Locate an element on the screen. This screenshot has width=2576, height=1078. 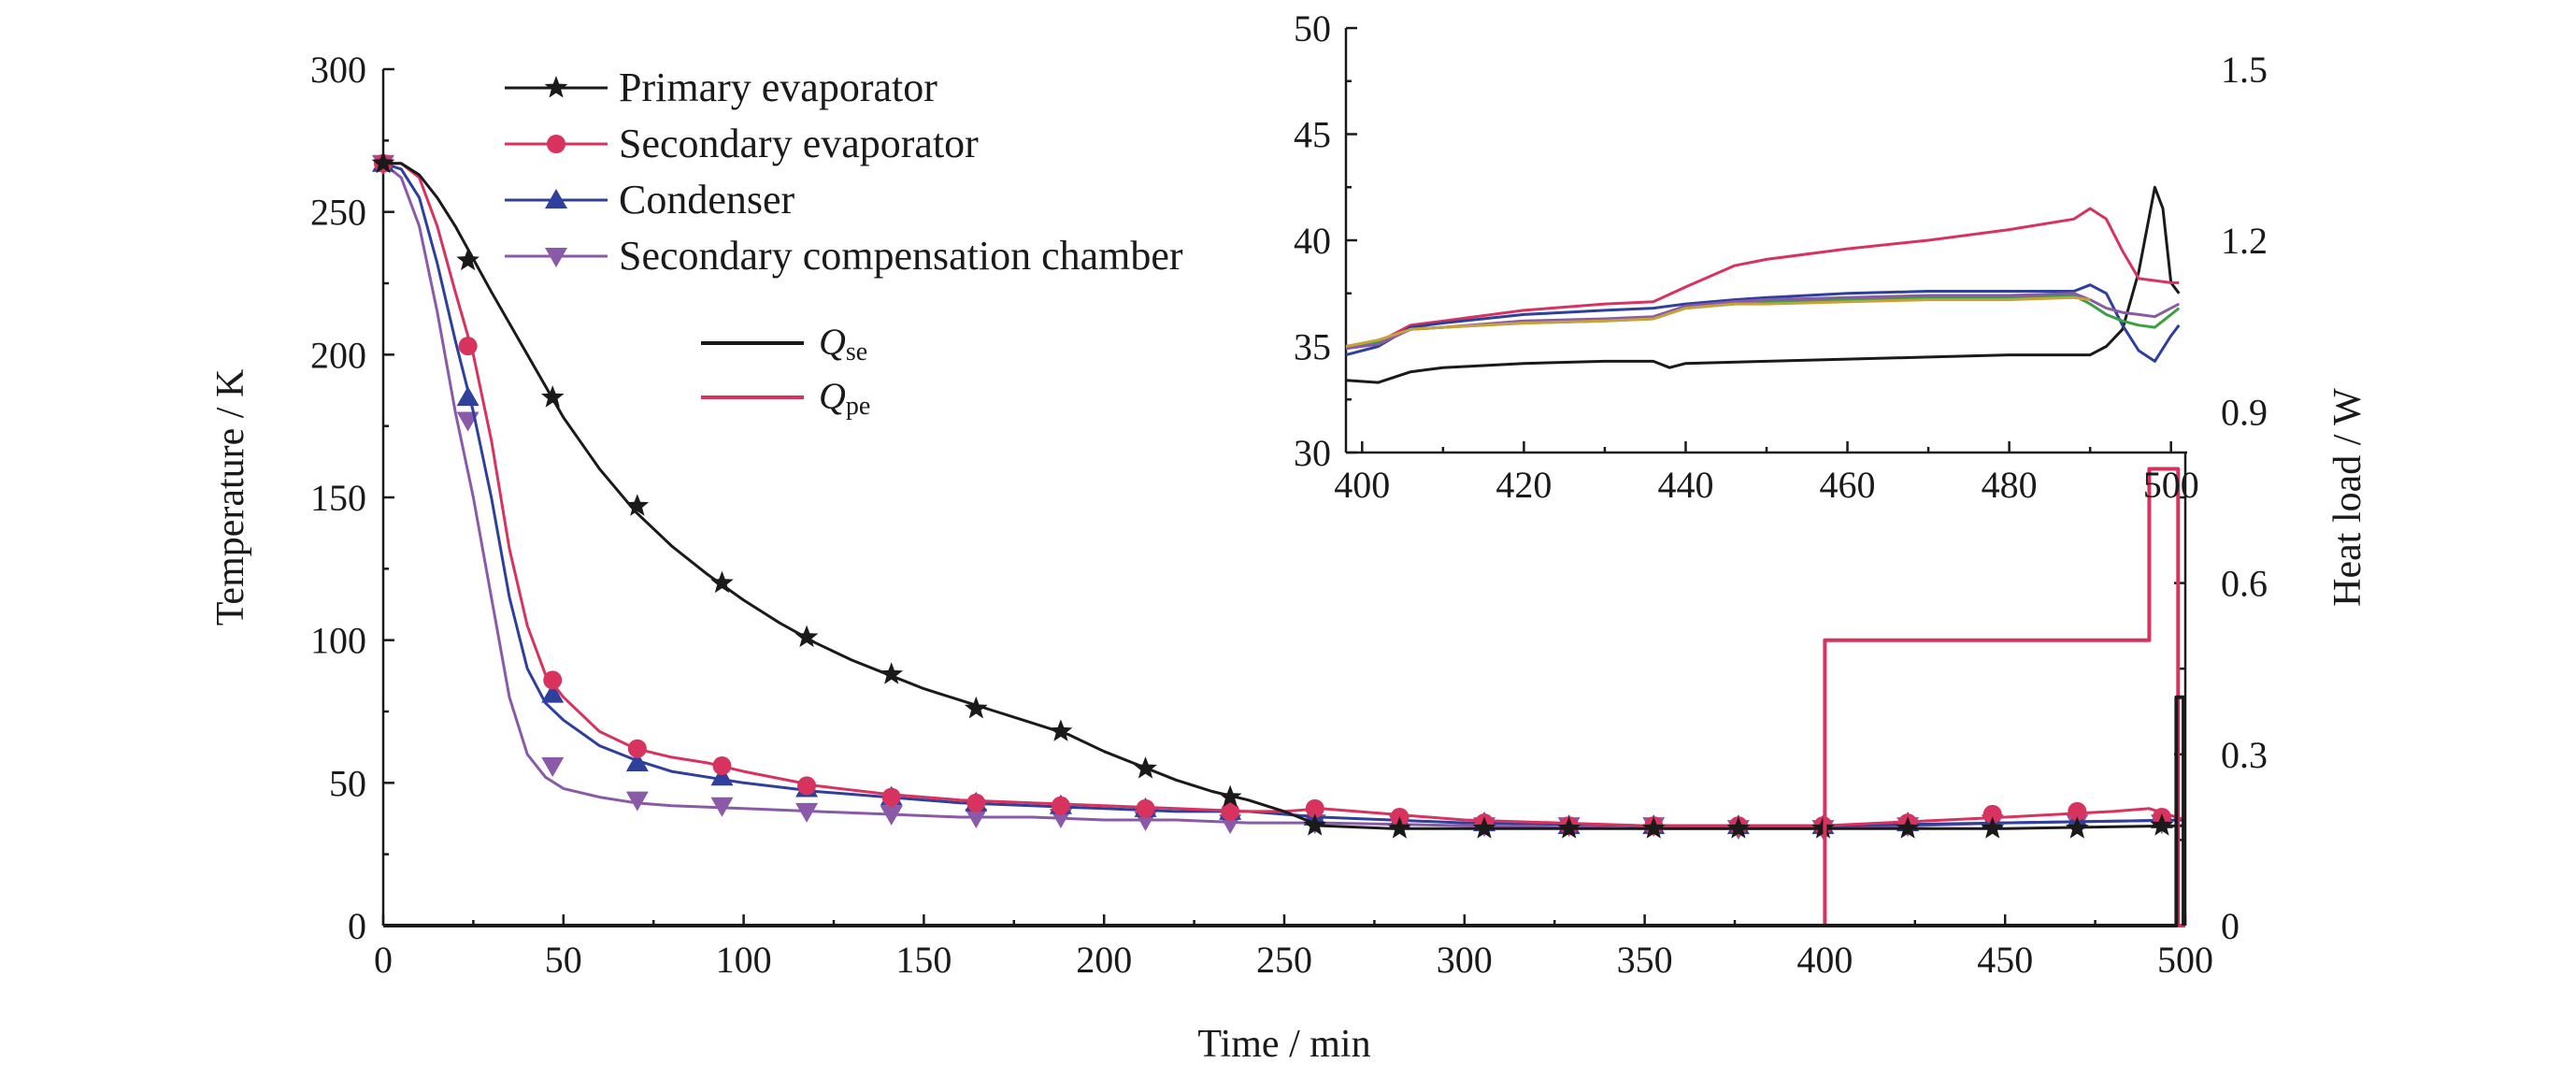
inset-x-tick-label: 500 is located at coordinates (2171, 485).